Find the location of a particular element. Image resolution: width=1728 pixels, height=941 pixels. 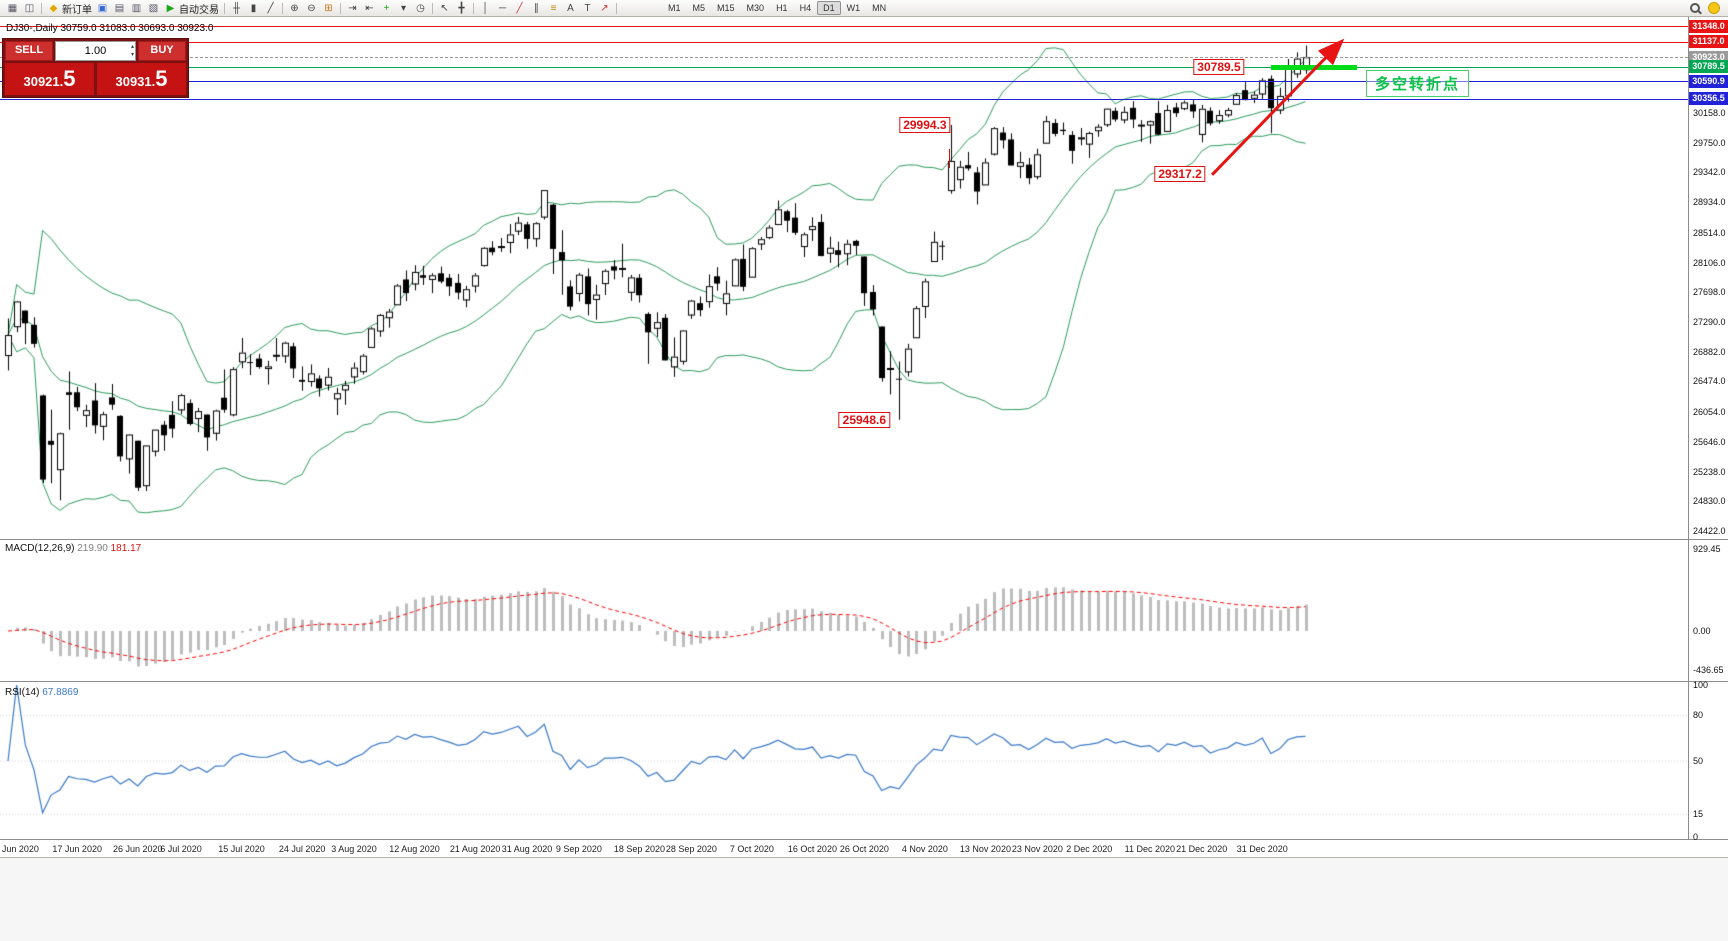

timeframe-h1-button: H1 is located at coordinates (782, 8).